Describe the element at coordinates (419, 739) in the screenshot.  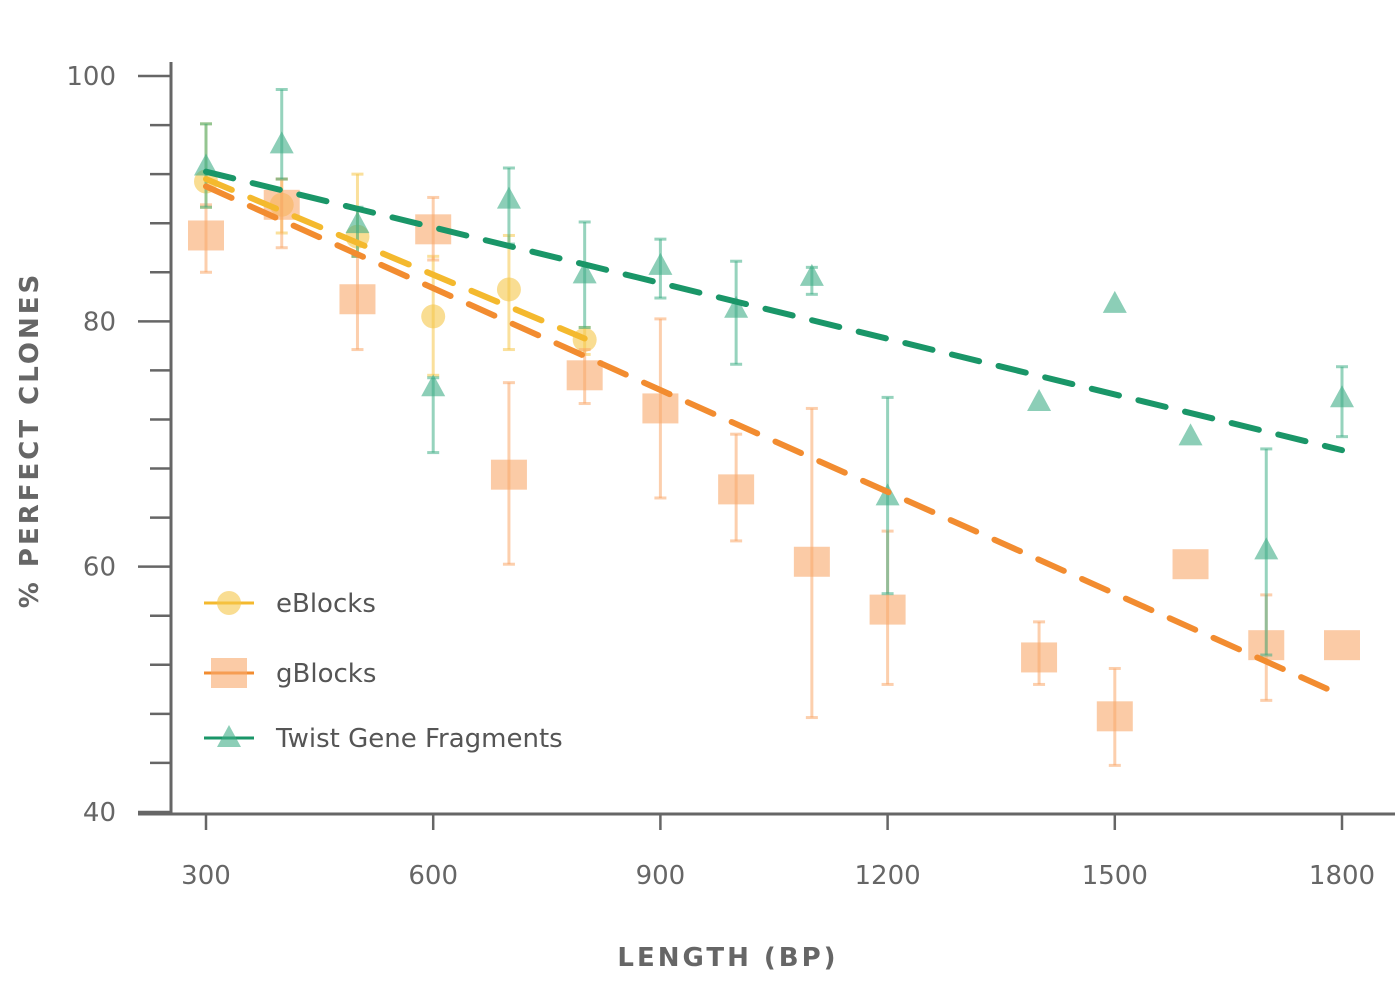
I see `legend-label: Twist Gene Fragments` at that location.